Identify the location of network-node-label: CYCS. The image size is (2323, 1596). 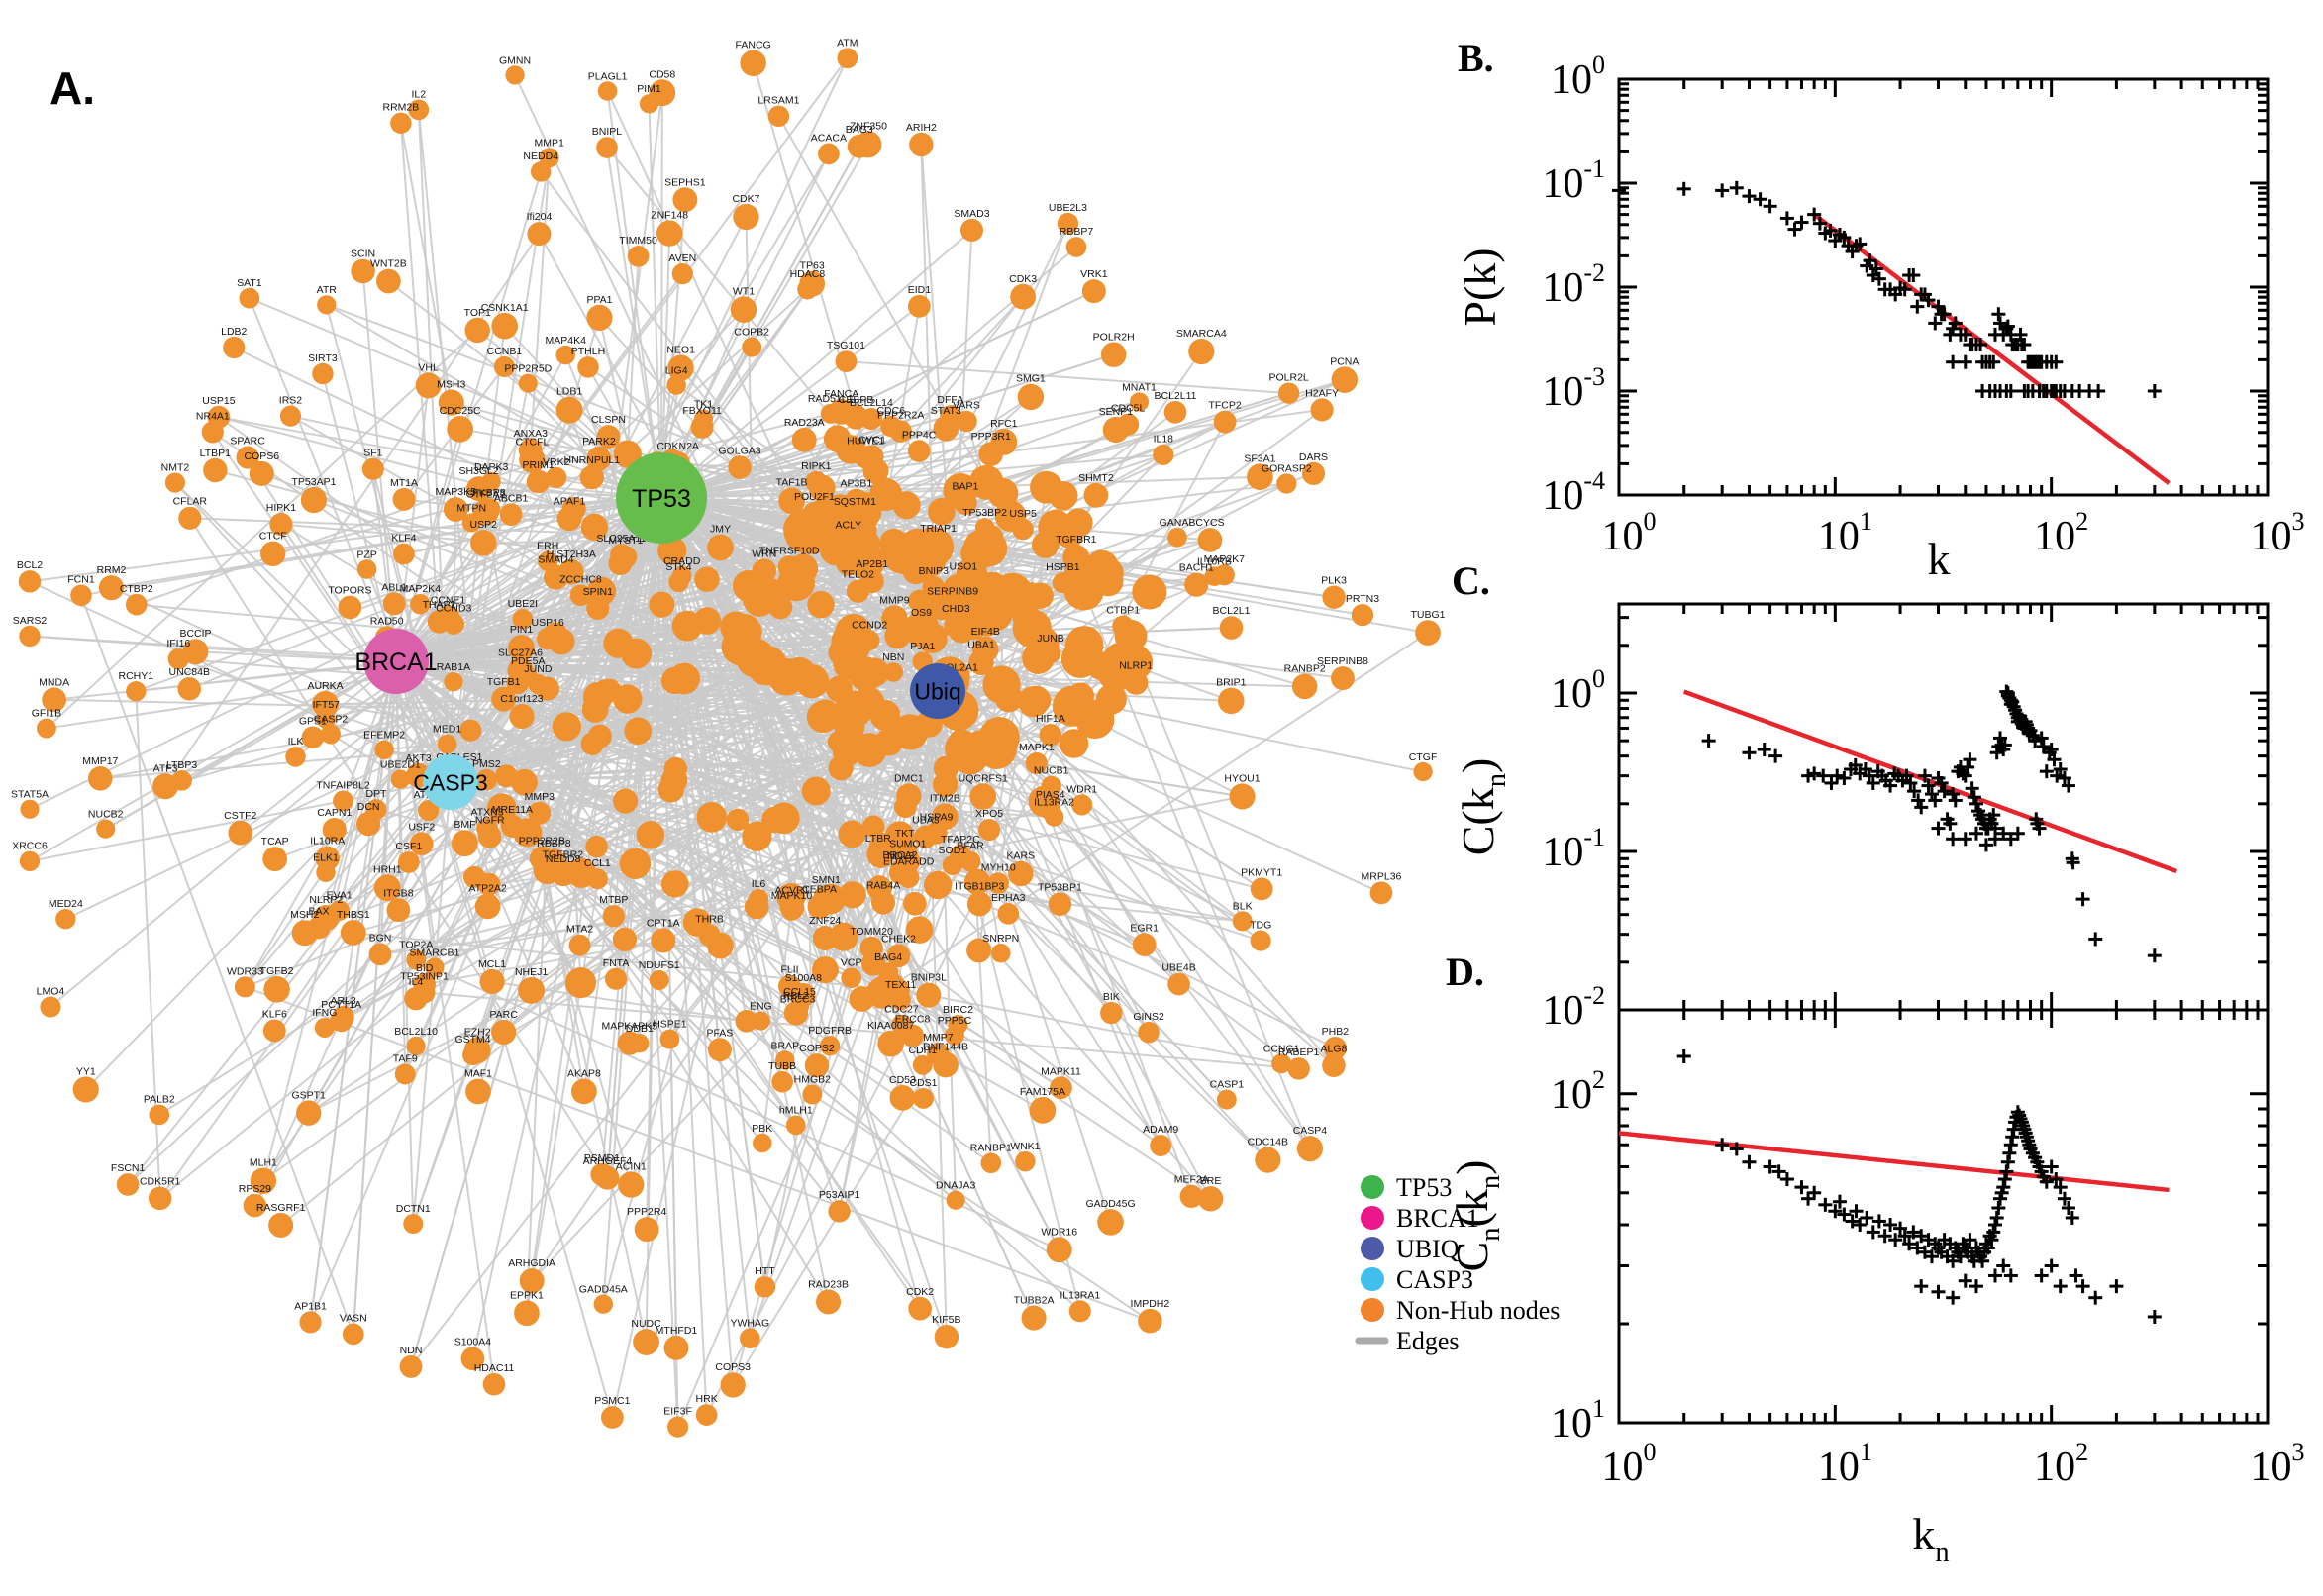
(1209, 523).